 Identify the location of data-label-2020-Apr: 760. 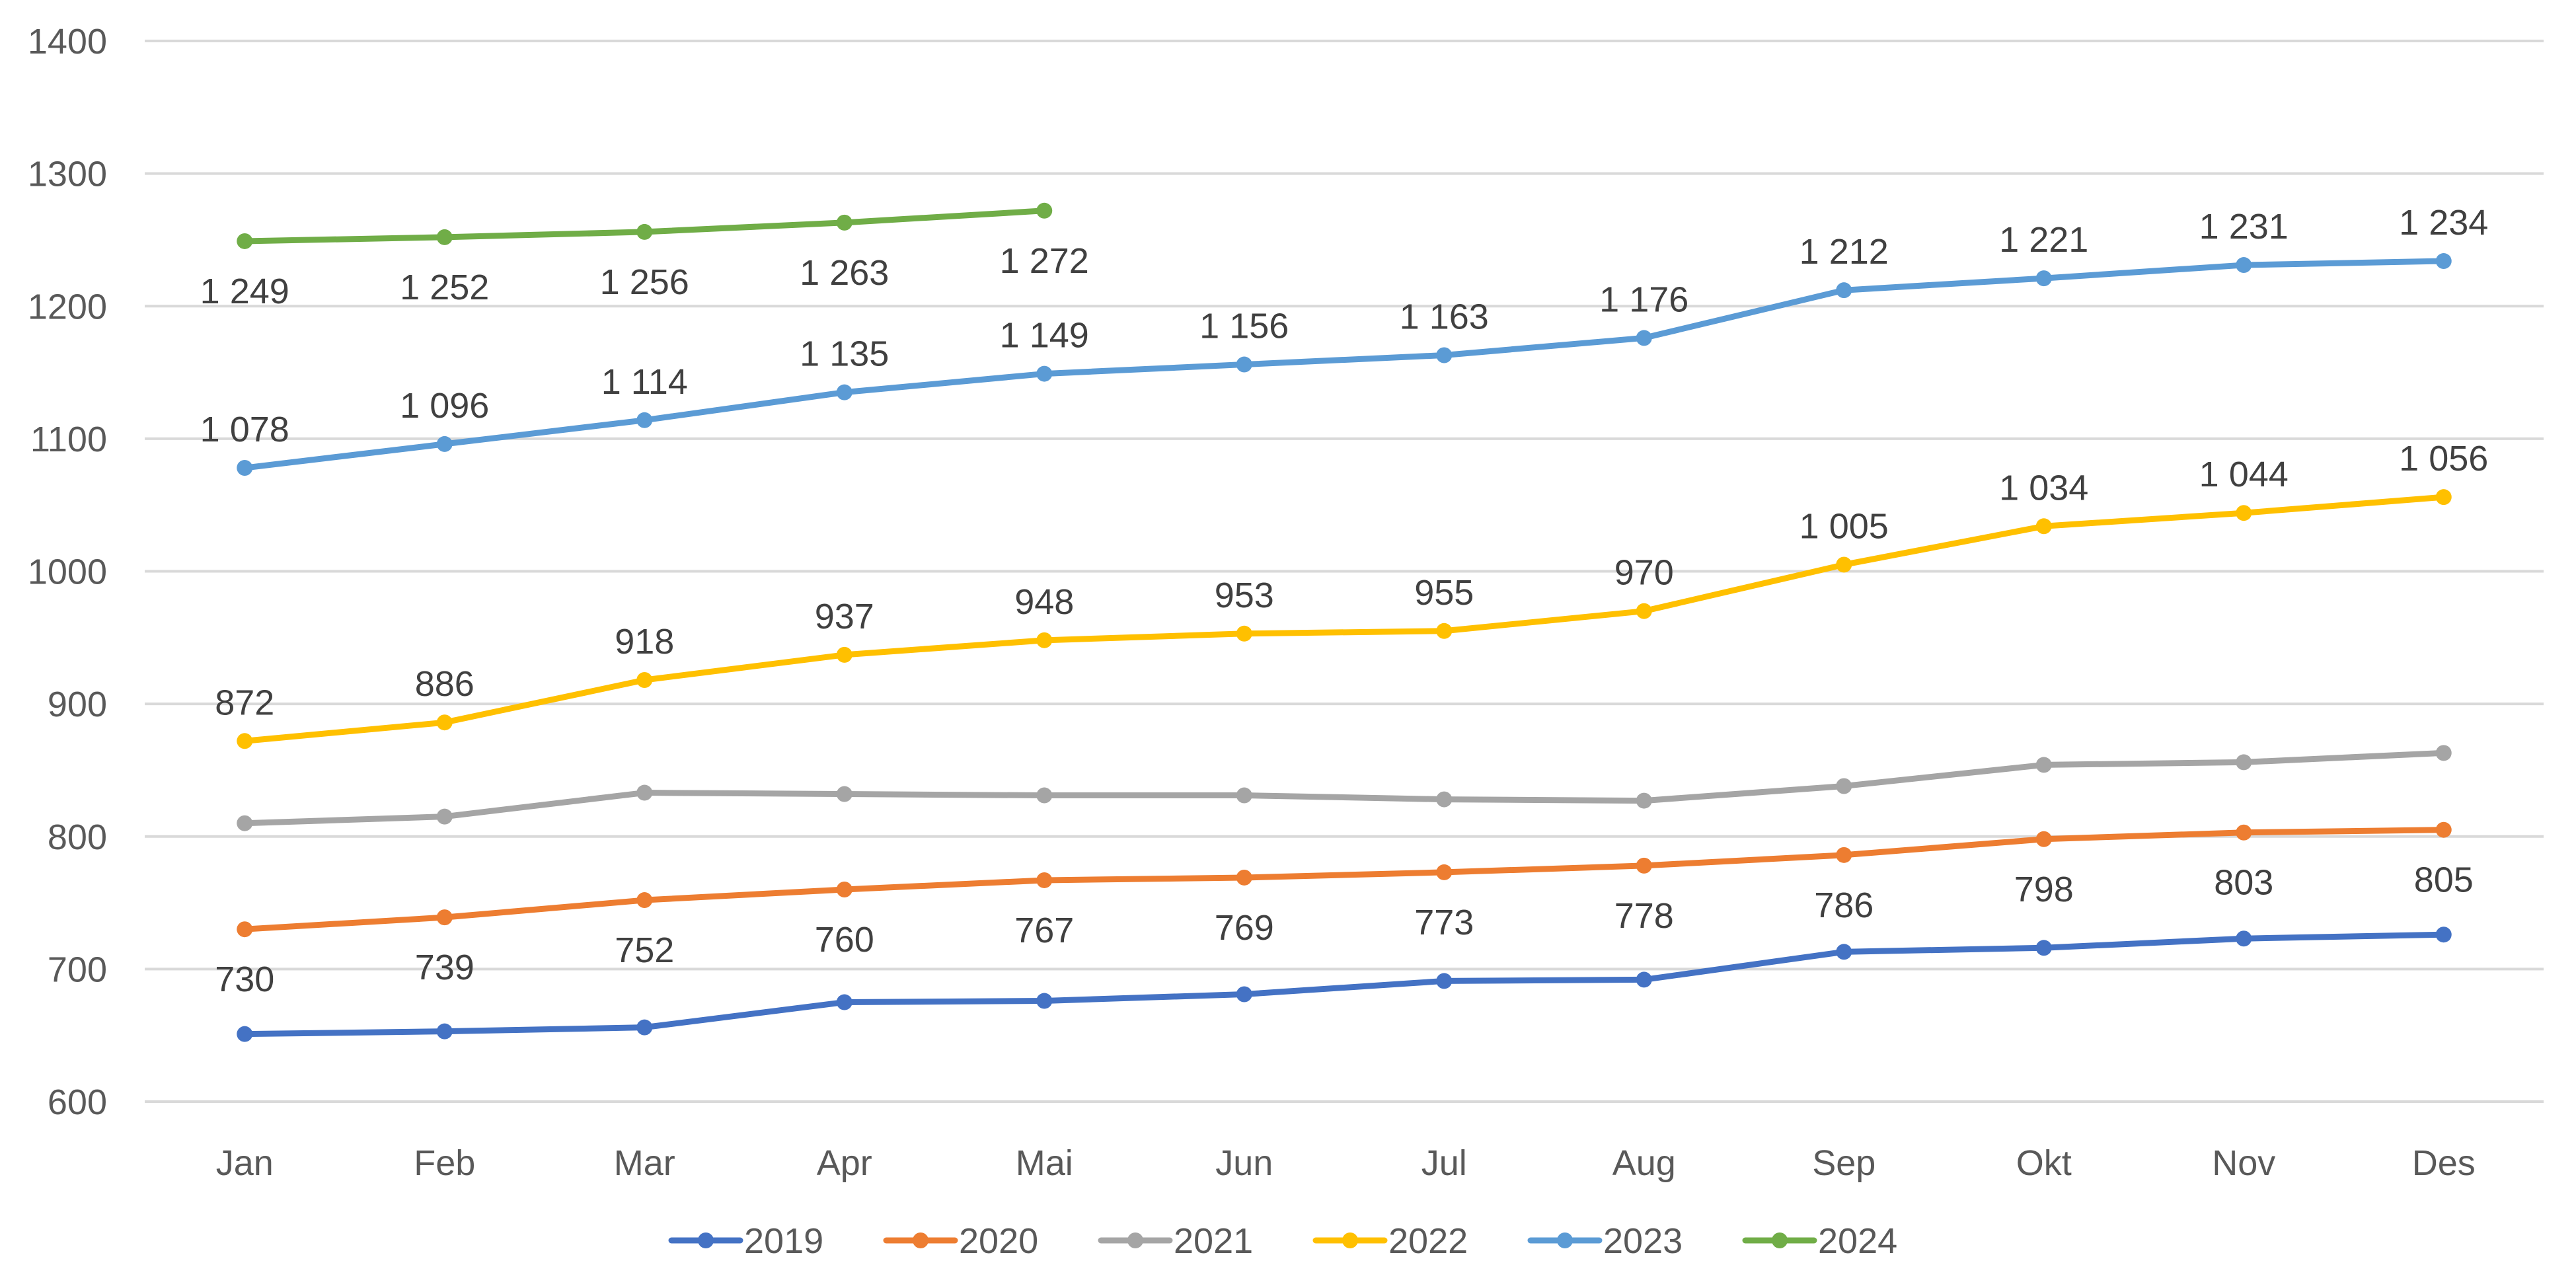
(845, 940).